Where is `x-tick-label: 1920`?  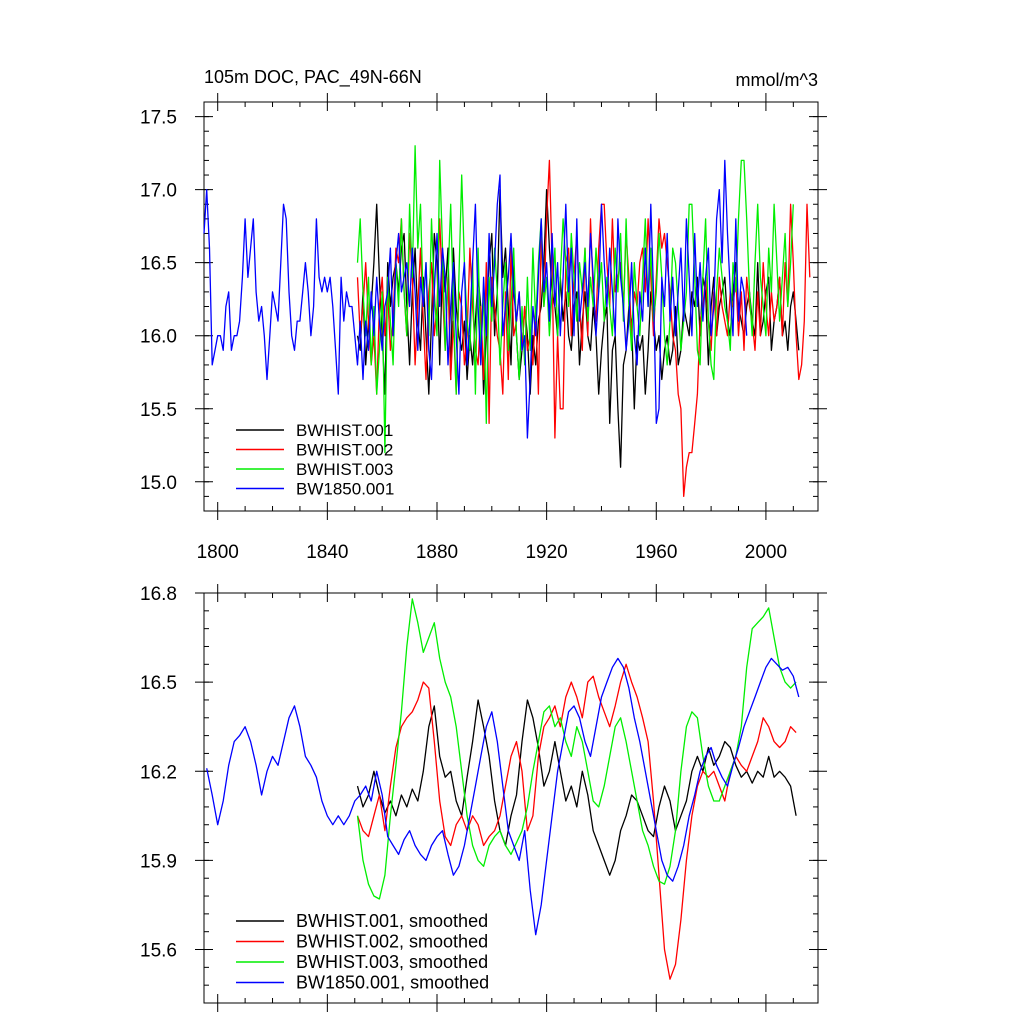 x-tick-label: 1920 is located at coordinates (546, 552).